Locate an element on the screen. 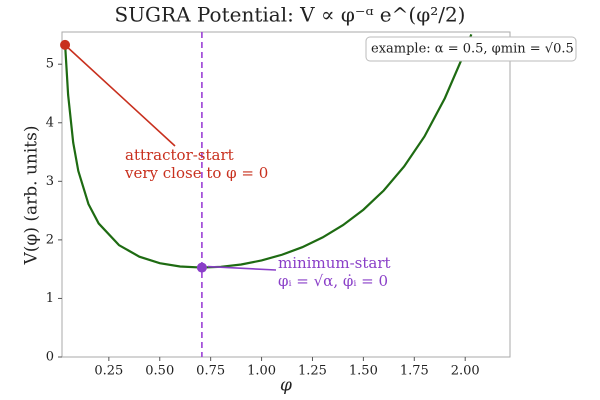 The image size is (600, 400). x-tick-label: 2.00 is located at coordinates (465, 371).